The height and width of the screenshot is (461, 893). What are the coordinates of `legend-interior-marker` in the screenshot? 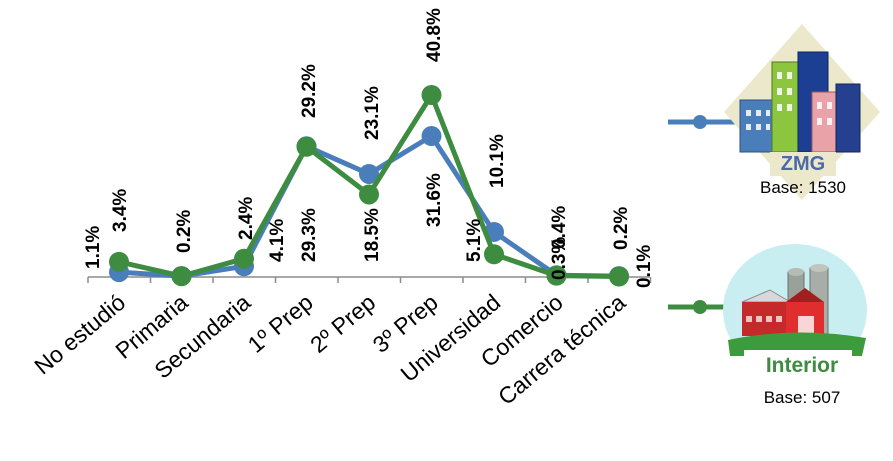 It's located at (700, 307).